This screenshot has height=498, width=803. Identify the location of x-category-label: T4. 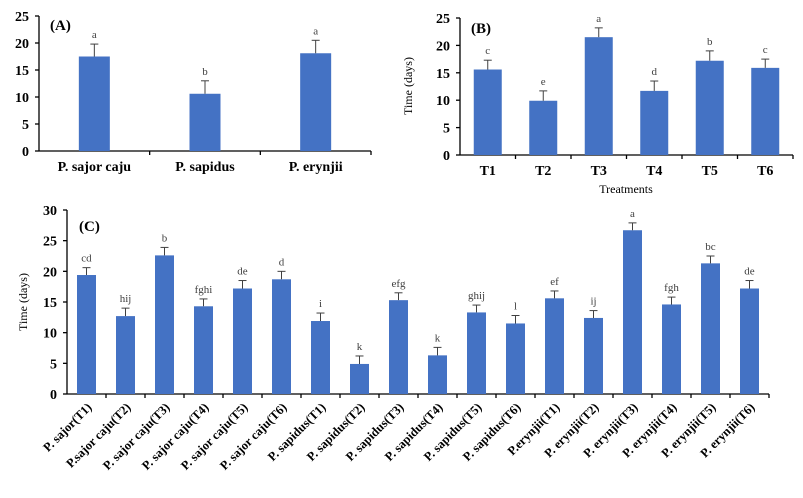
(654, 171).